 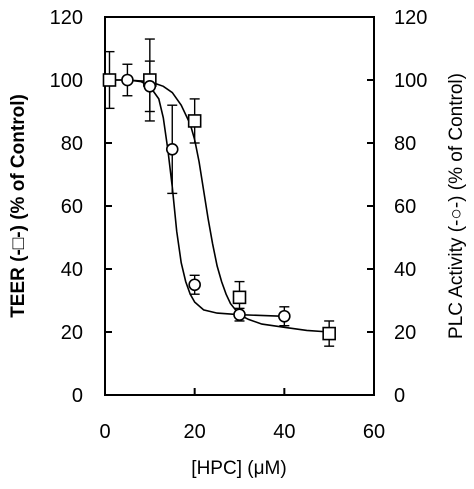 What do you see at coordinates (405, 333) in the screenshot?
I see `y-tick-label-right: 20` at bounding box center [405, 333].